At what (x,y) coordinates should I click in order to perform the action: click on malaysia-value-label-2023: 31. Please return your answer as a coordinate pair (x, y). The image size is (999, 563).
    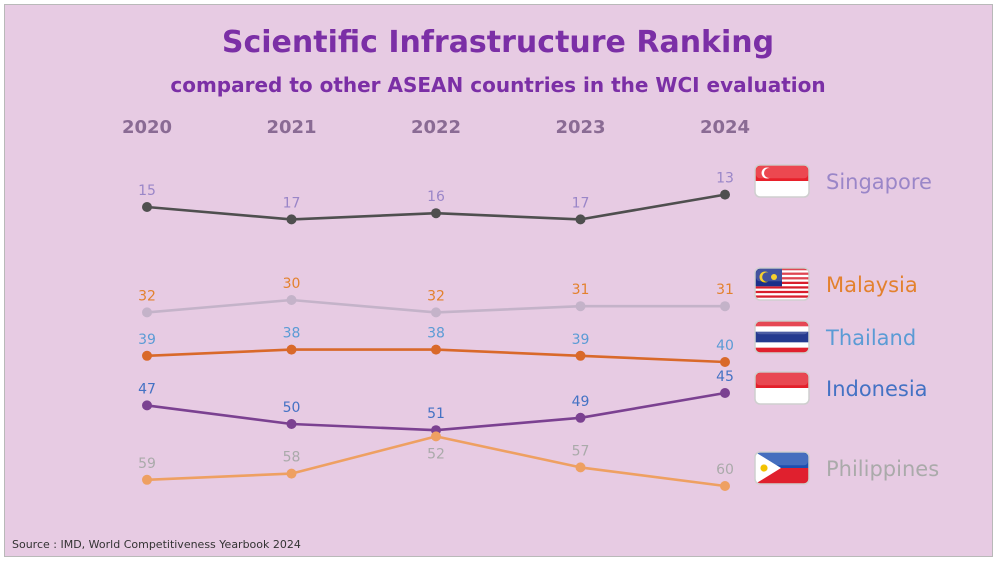
    Looking at the image, I should click on (581, 290).